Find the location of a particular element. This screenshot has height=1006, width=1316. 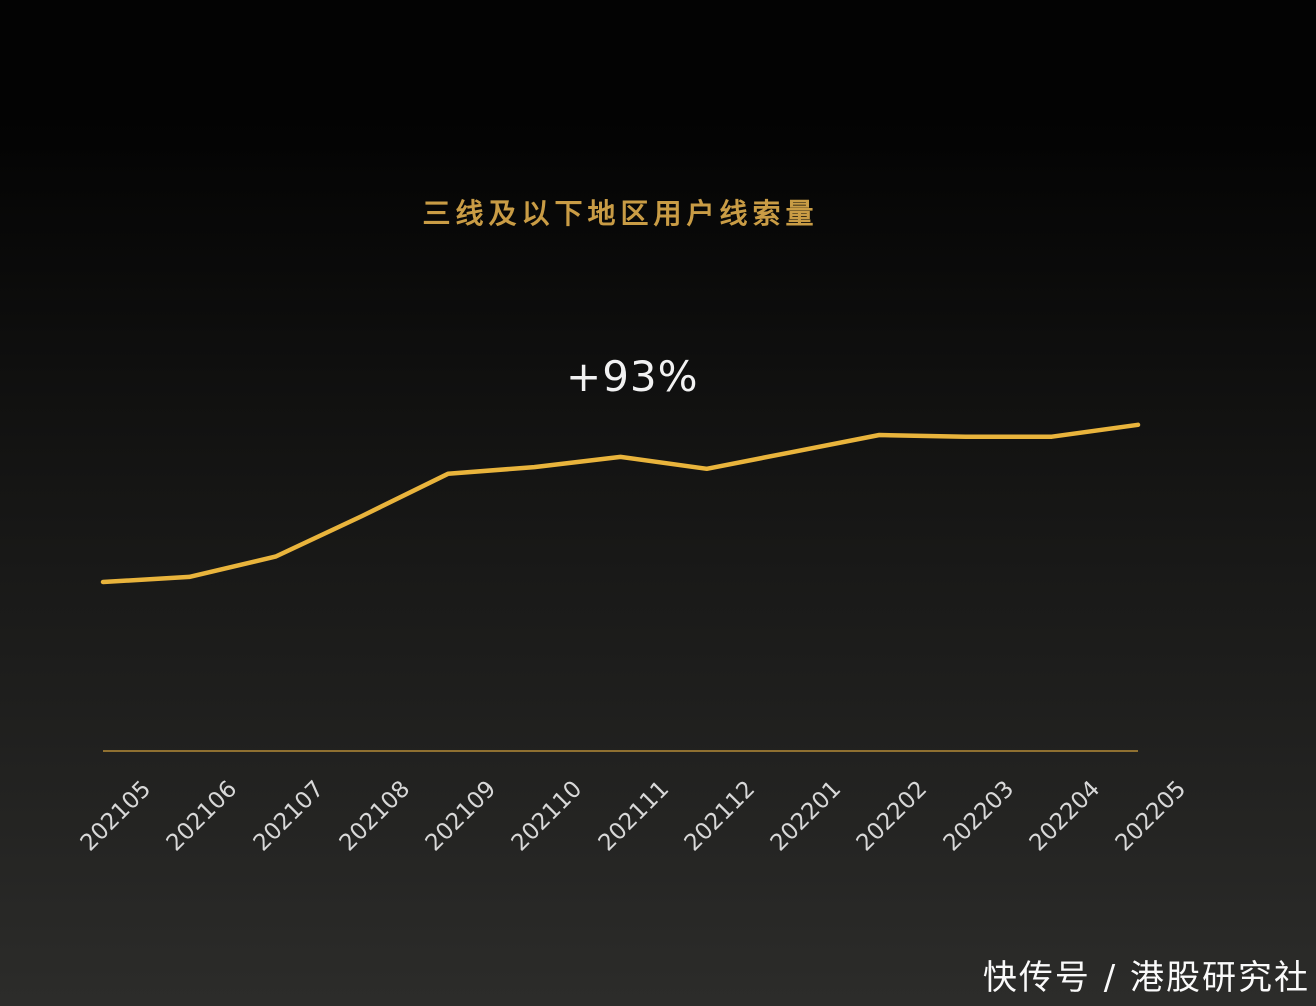

growth-annotation: +93% is located at coordinates (632, 376).